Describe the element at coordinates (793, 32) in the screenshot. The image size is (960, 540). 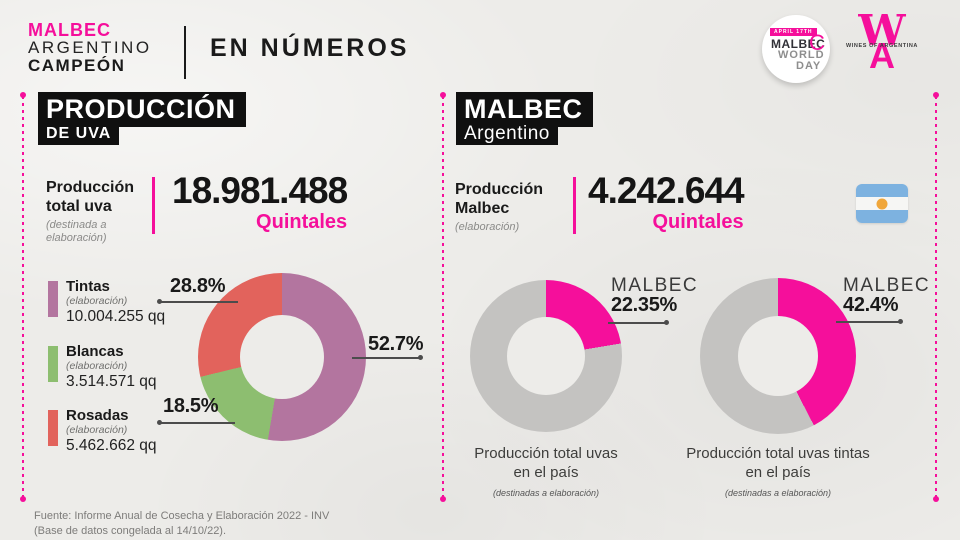
I see `badge-date-banner: APRIL 17TH` at that location.